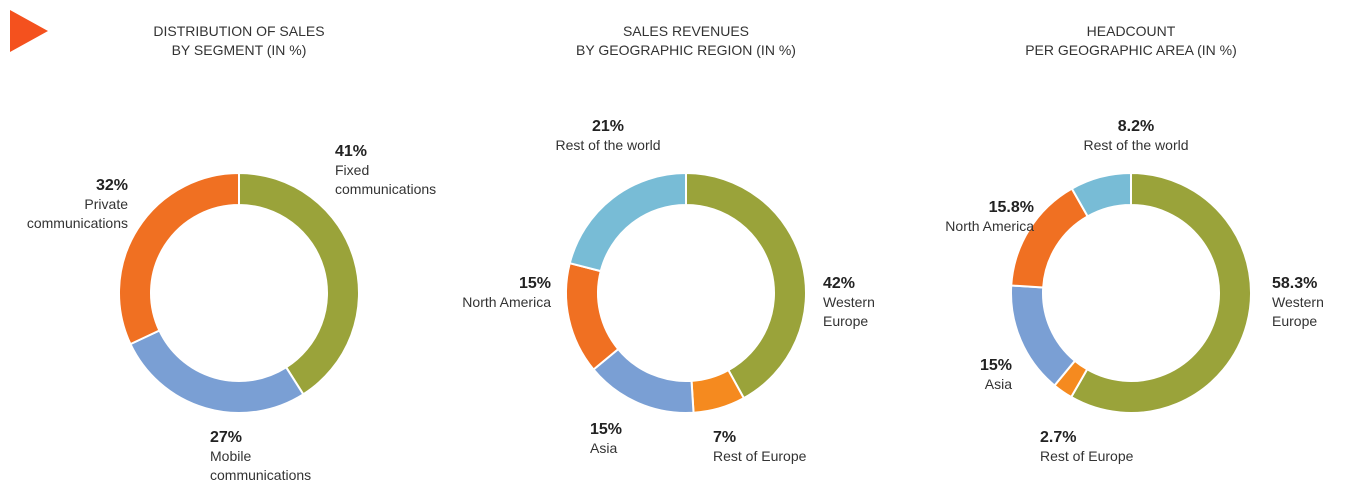  Describe the element at coordinates (1131, 31) in the screenshot. I see `title-line: HEADCOUNT` at that location.